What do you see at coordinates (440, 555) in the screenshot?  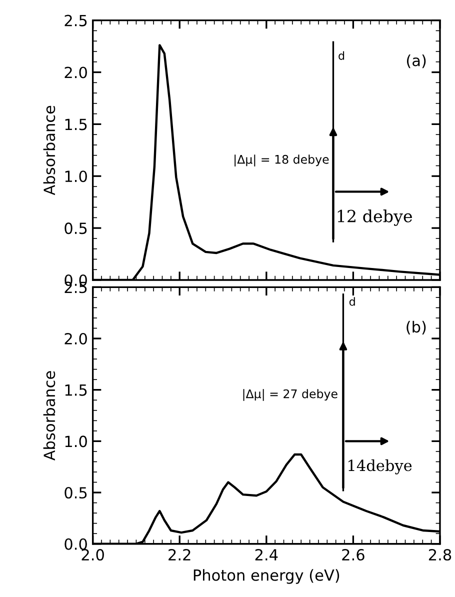 I see `x-tick-label: 2.8` at bounding box center [440, 555].